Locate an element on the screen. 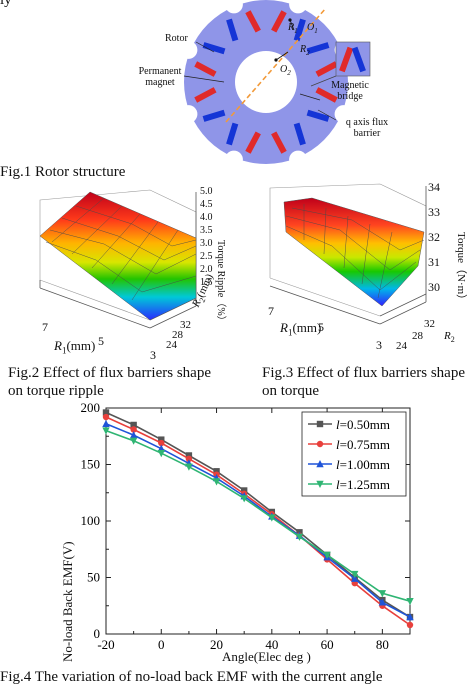  fig4-legend-entry: l=0.50mm is located at coordinates (349, 424).